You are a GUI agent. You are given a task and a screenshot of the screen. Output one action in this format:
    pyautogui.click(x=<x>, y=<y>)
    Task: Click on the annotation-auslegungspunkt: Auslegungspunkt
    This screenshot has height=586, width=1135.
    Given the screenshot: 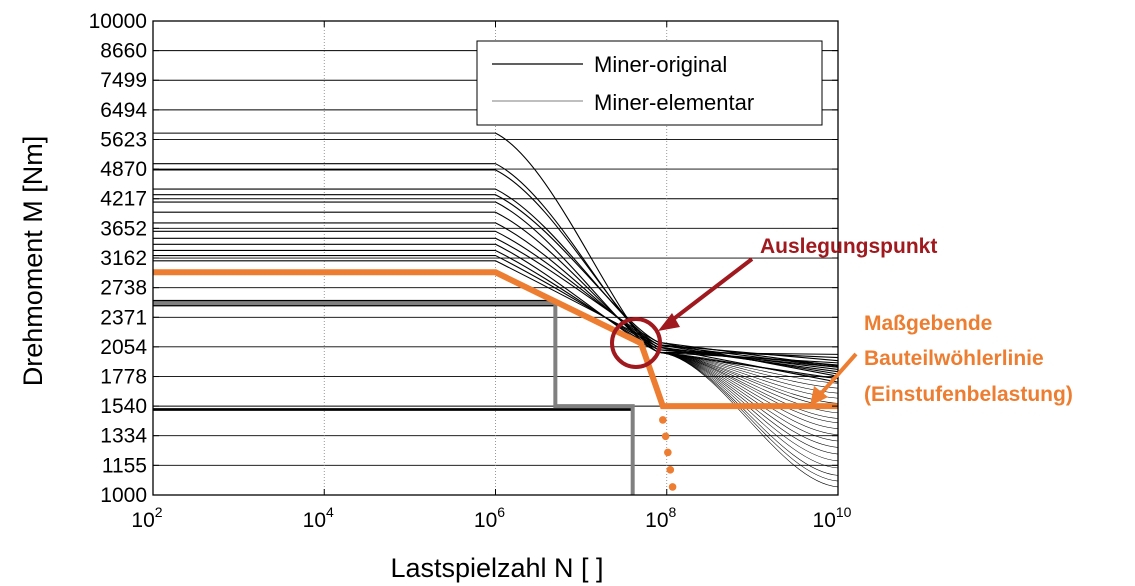 What is the action you would take?
    pyautogui.click(x=848, y=246)
    